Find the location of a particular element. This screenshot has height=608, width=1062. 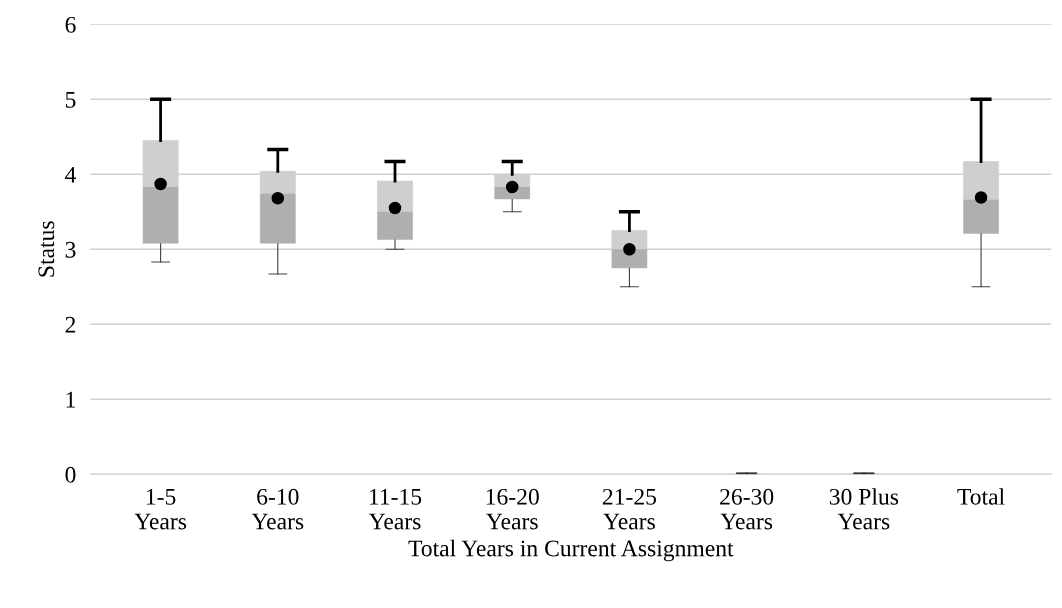

x-tick-label: 21-25 Years is located at coordinates (629, 509).